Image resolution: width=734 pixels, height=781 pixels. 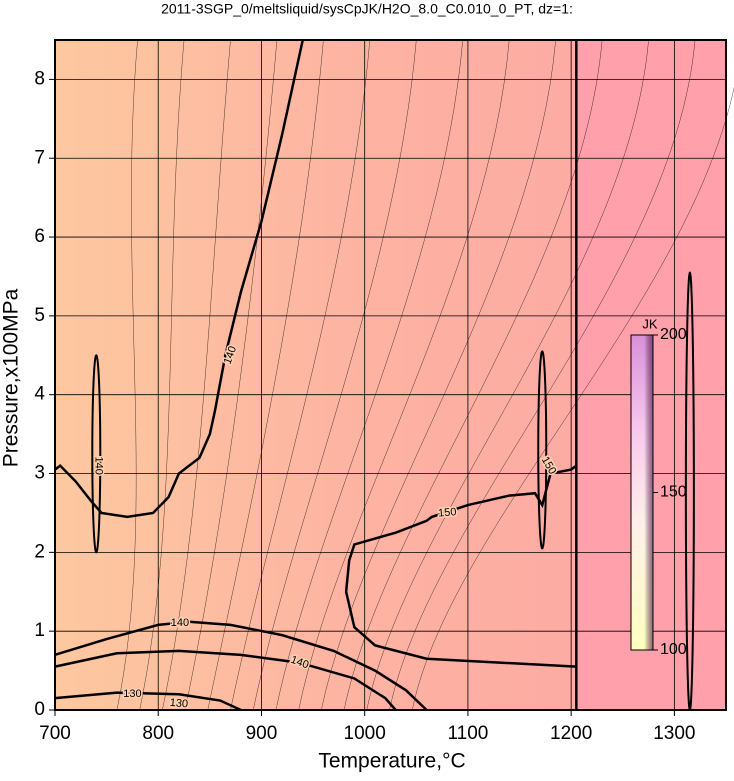 I want to click on y-tick-label: 8, so click(x=39, y=78).